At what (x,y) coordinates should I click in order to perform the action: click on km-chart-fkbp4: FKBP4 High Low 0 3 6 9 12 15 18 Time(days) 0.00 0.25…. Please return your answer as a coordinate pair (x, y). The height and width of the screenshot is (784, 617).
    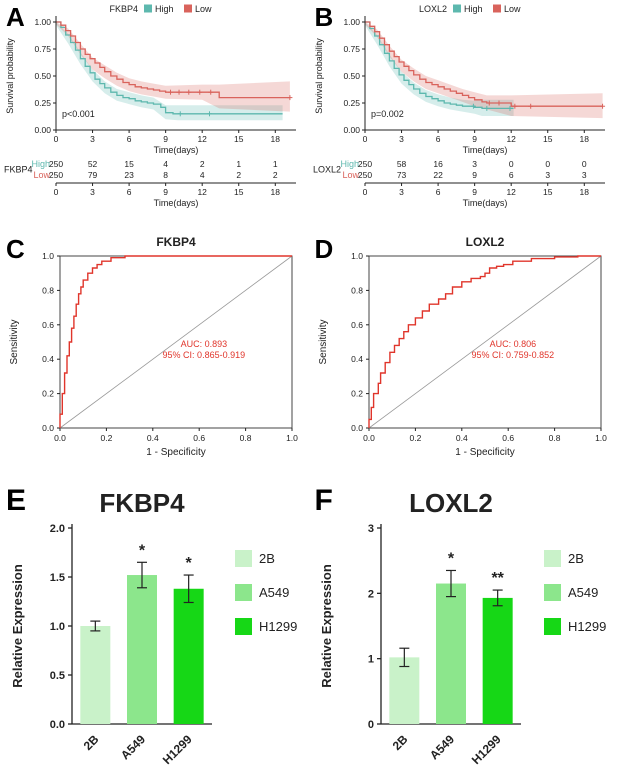
    Looking at the image, I should click on (154, 116).